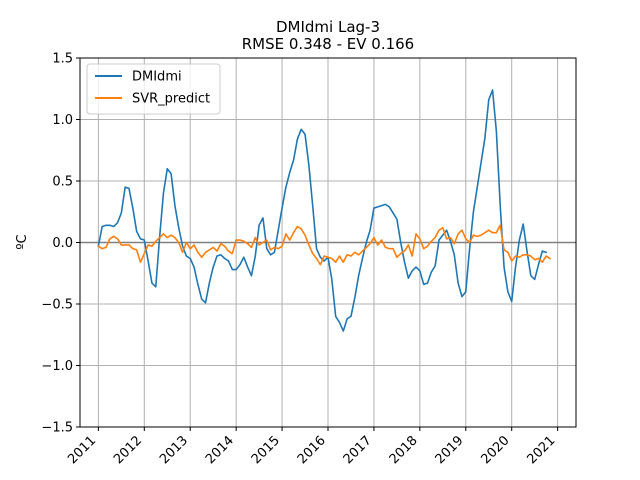  I want to click on y-tick-label: 0.5, so click(62, 182).